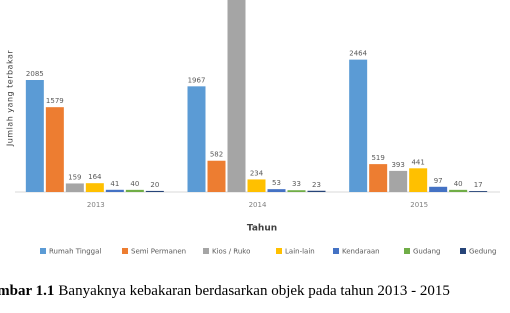 The height and width of the screenshot is (313, 510). Describe the element at coordinates (258, 205) in the screenshot. I see `x-tick-label: 2014` at that location.